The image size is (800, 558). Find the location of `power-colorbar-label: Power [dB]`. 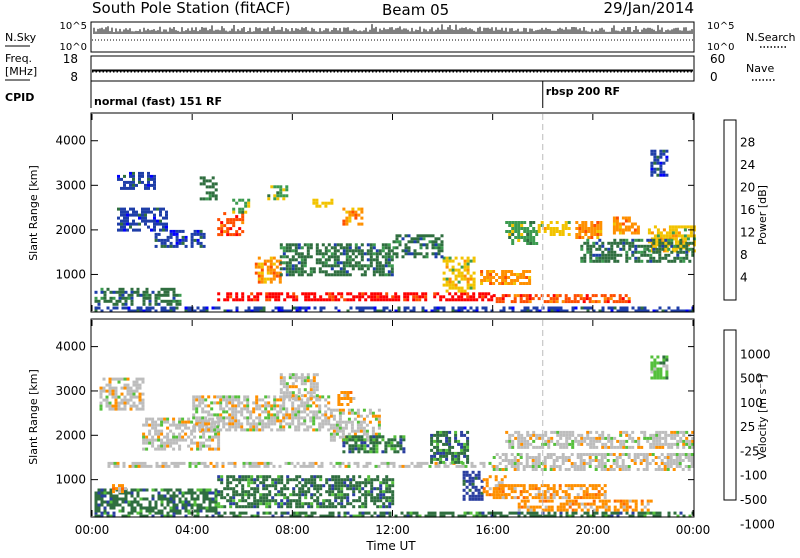

power-colorbar-label: Power [dB] is located at coordinates (762, 215).